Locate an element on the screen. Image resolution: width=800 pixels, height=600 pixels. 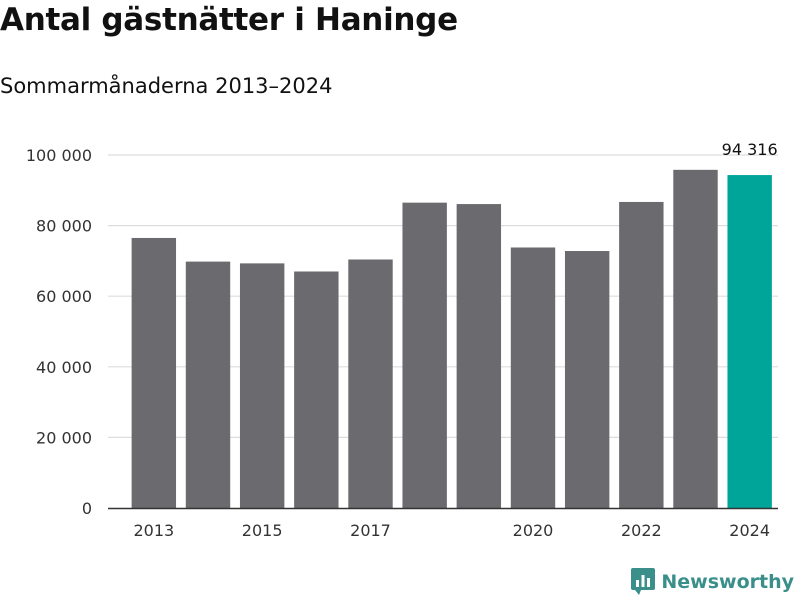
x-tick-label: 2013 is located at coordinates (153, 530).